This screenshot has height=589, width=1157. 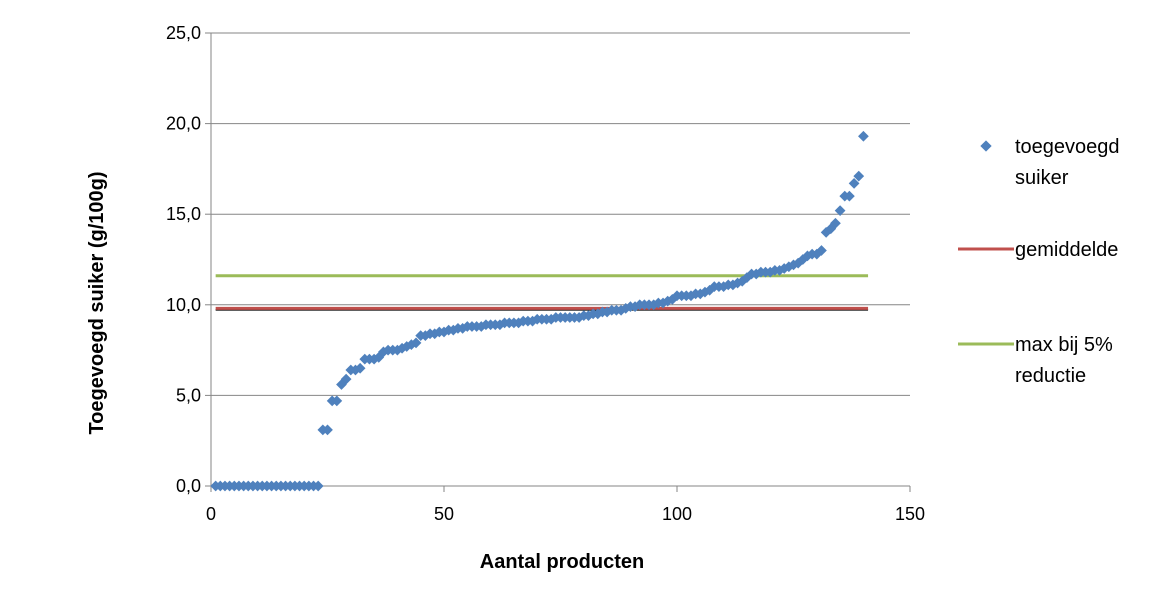 What do you see at coordinates (183, 33) in the screenshot?
I see `y-tick-label-5: 25,0` at bounding box center [183, 33].